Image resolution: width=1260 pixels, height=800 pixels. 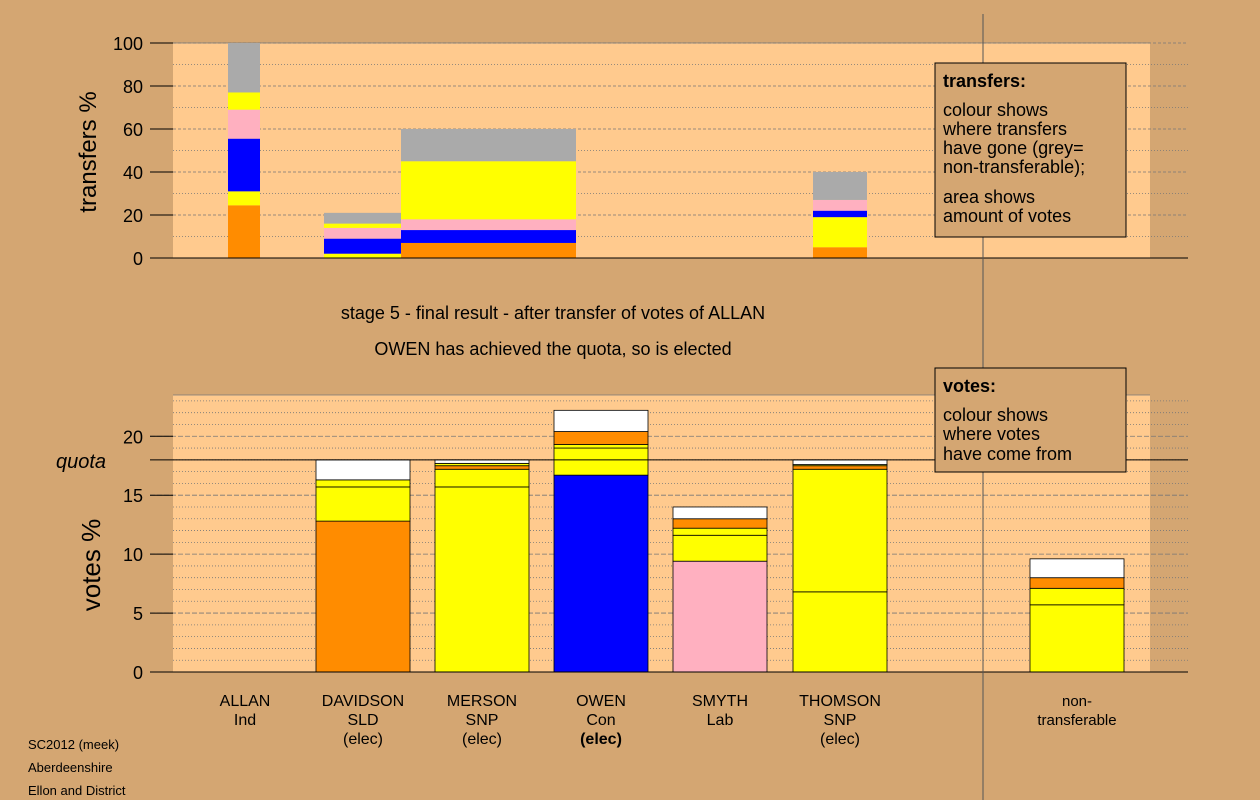 What do you see at coordinates (138, 614) in the screenshot?
I see `y-tick-label: 5` at bounding box center [138, 614].